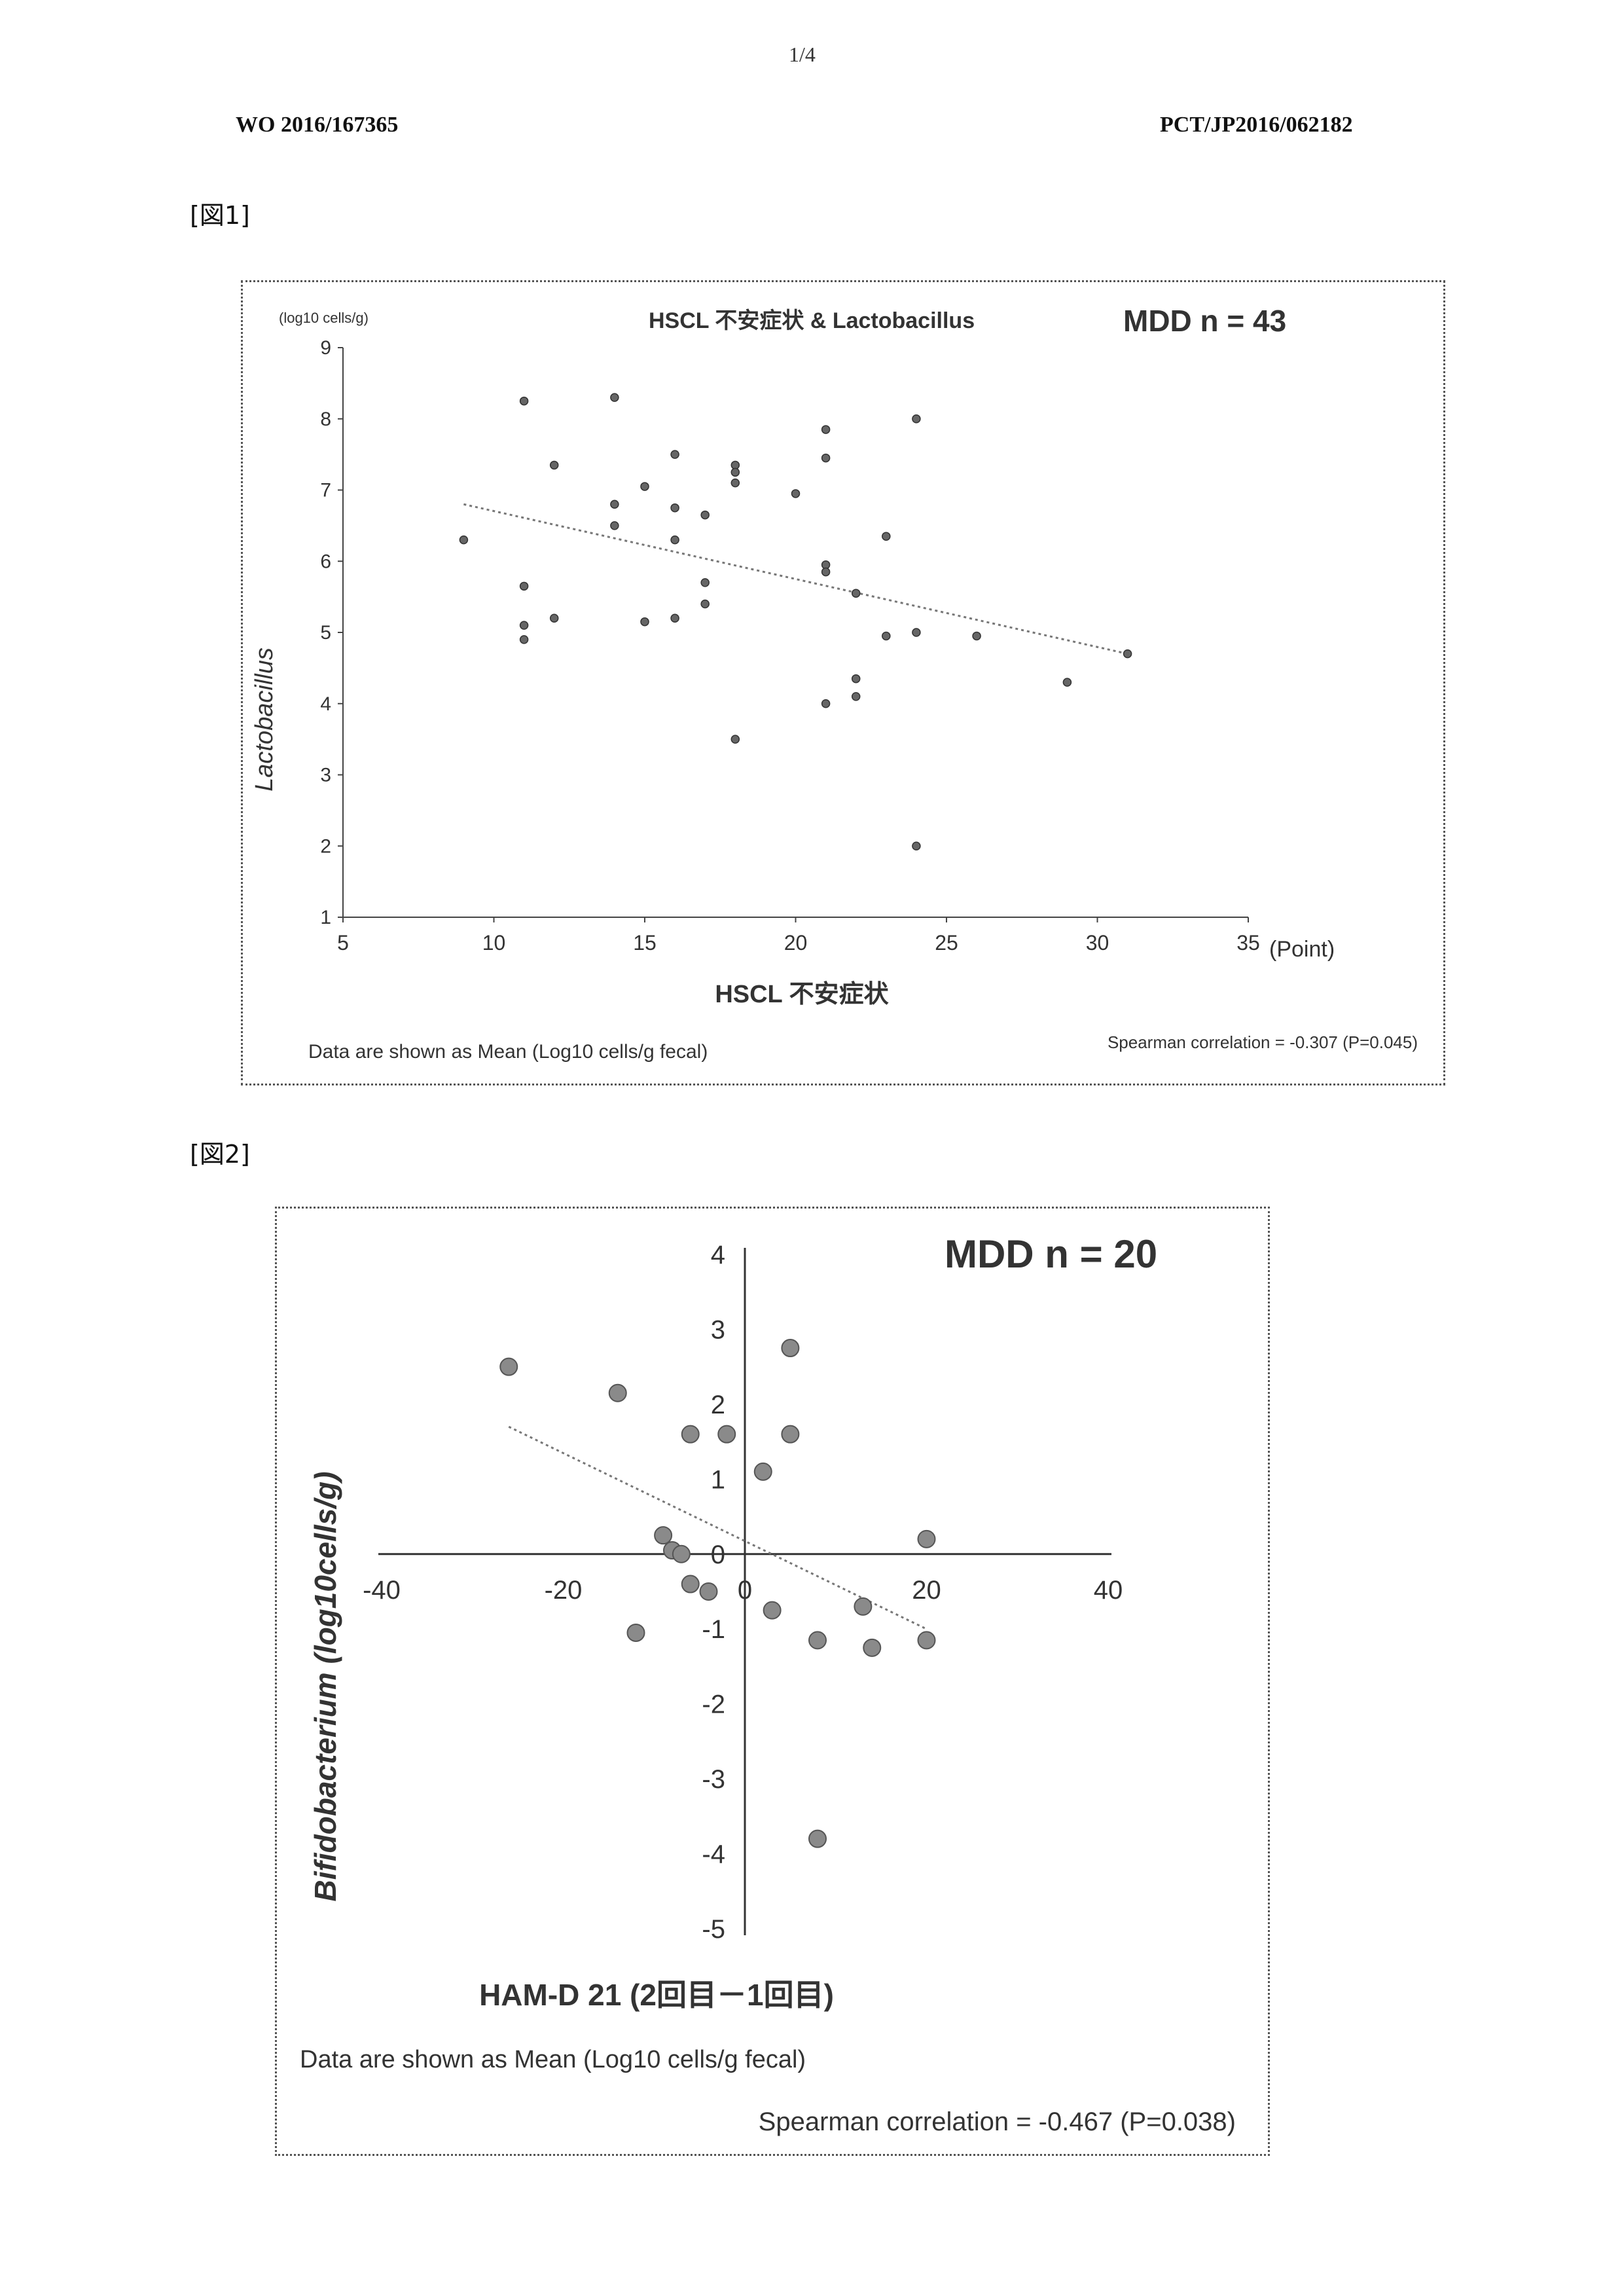 The width and height of the screenshot is (1622, 2296). I want to click on y-tick-label: -2, so click(713, 1704).